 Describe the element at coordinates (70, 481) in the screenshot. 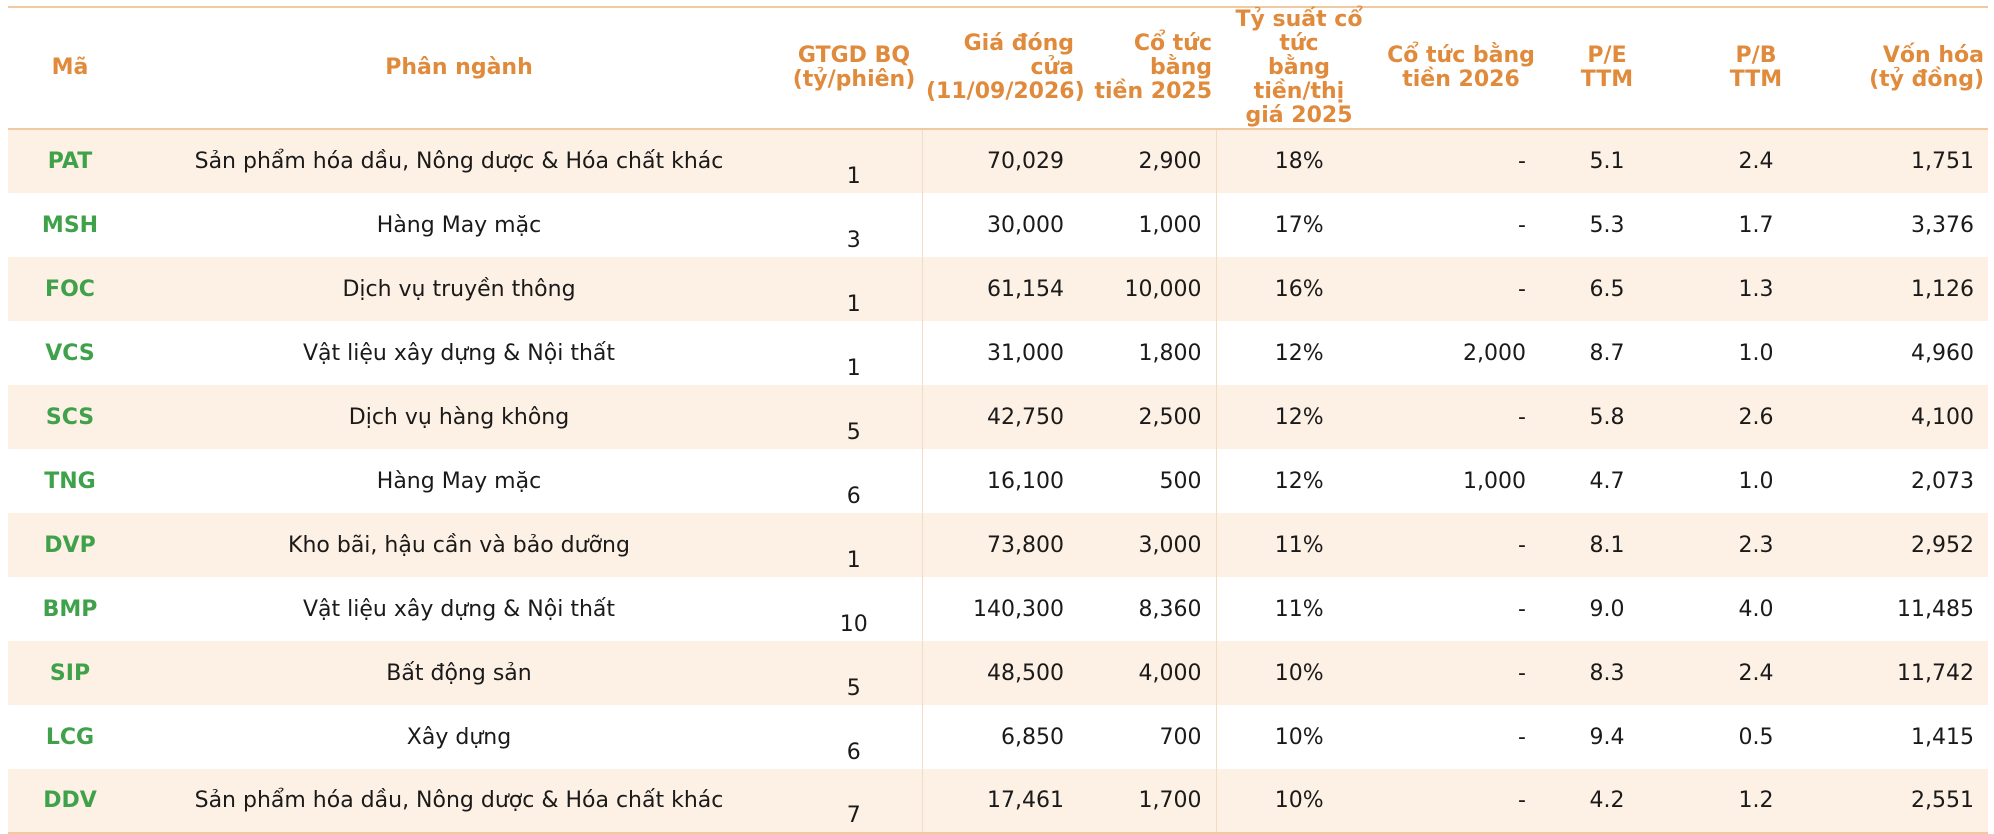

I see `cell-code: TNG` at that location.